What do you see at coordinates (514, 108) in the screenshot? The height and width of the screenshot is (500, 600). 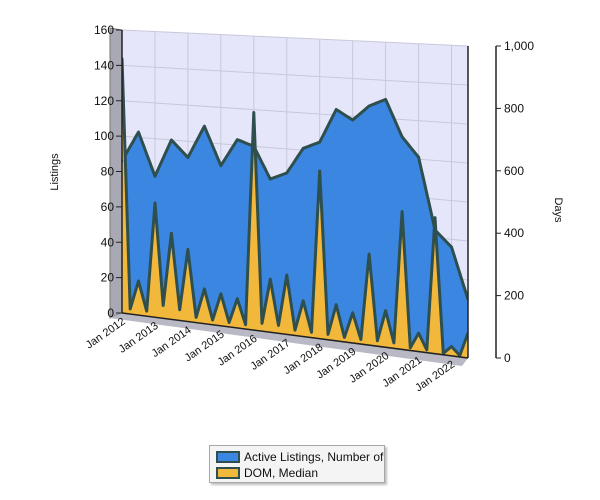 I see `y-right-tick-label: 800` at bounding box center [514, 108].